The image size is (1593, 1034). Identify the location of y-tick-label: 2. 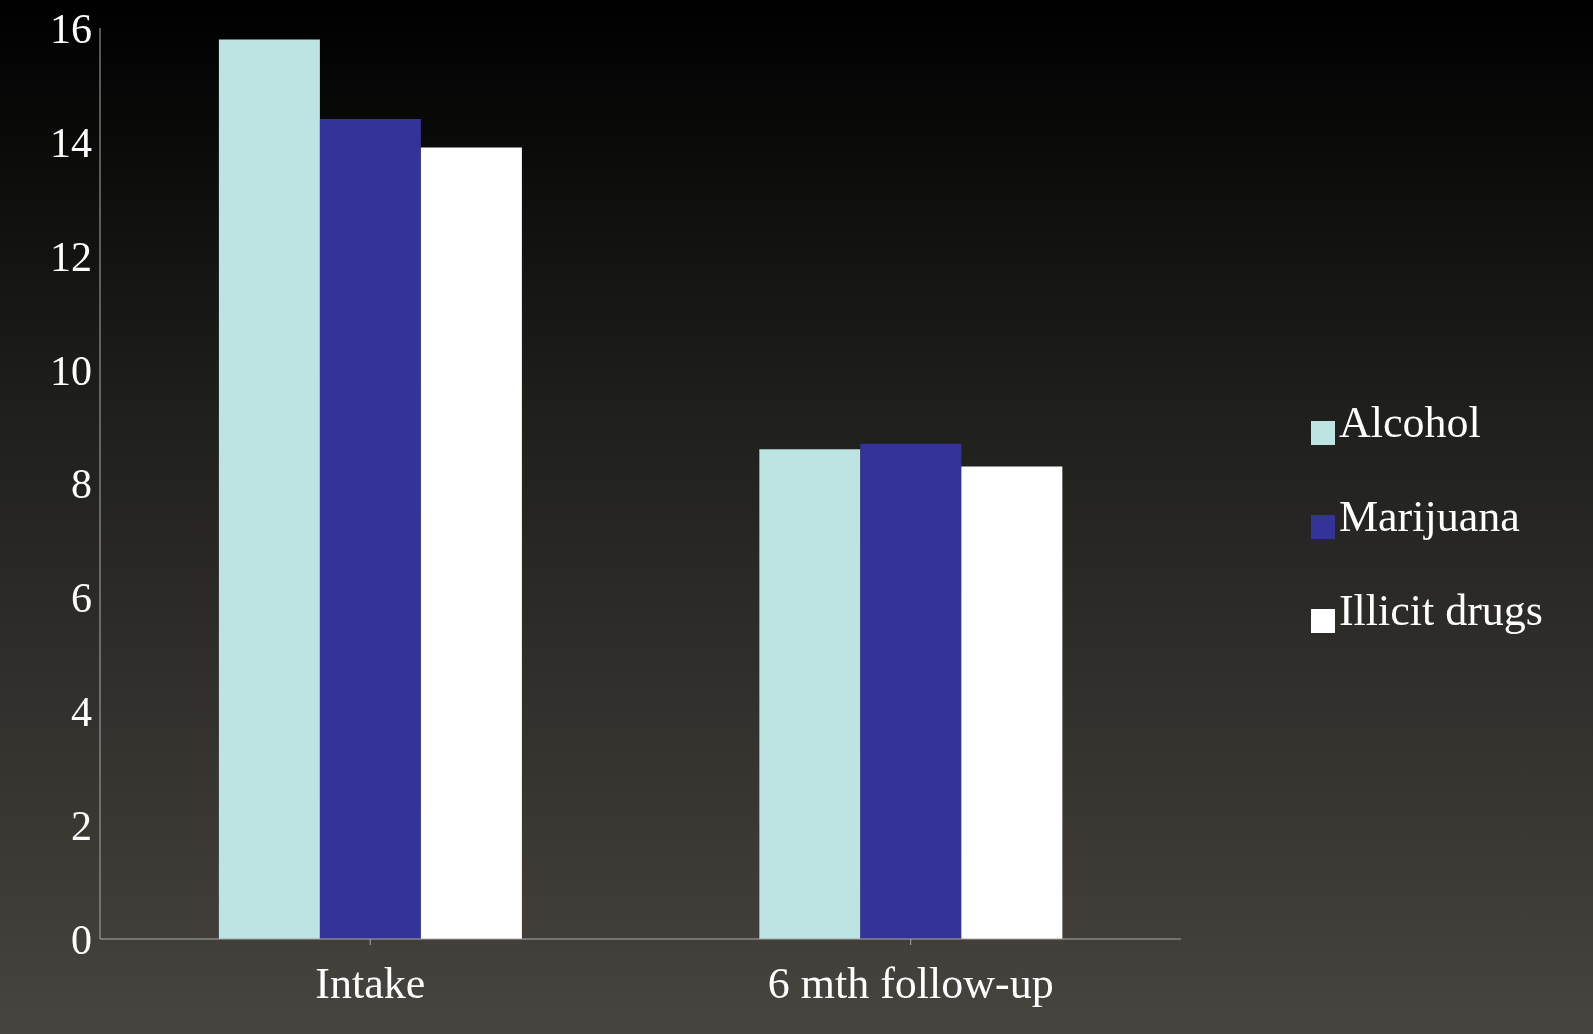
(81, 826).